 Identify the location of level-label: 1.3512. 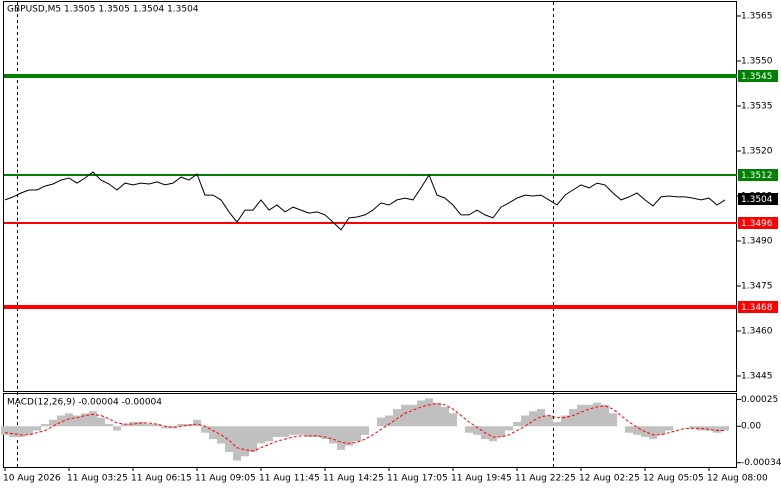
(757, 176).